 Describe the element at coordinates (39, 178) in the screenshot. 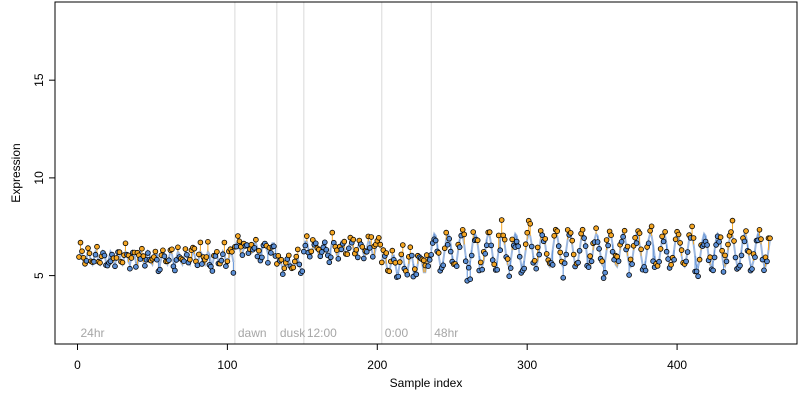

I see `y-tick-label: 10` at that location.